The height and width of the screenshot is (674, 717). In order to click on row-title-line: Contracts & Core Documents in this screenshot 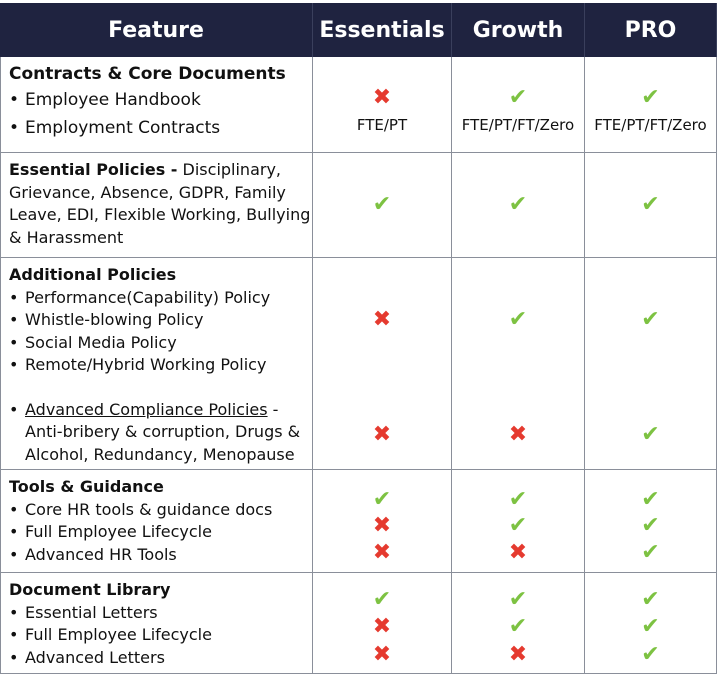, I will do `click(160, 74)`.